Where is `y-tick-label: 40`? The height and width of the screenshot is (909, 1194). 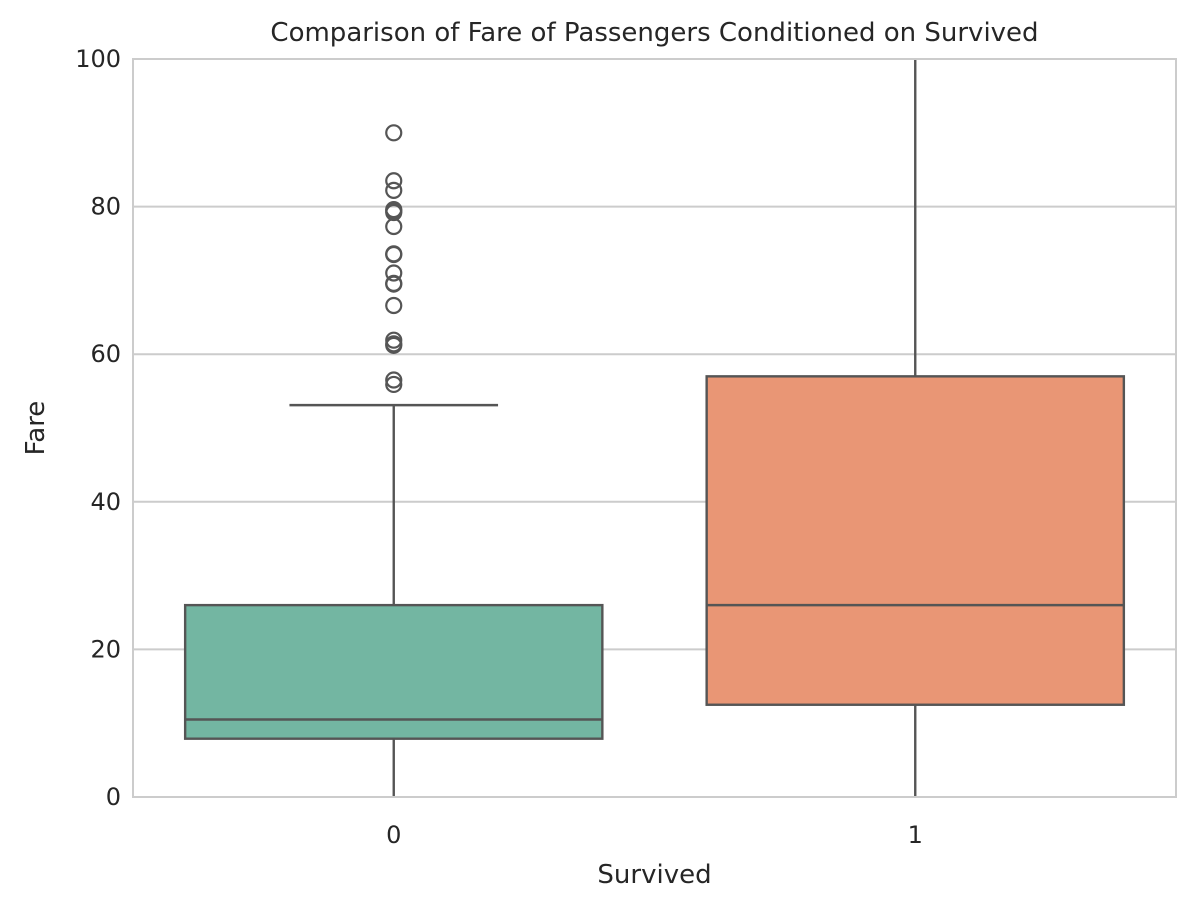 y-tick-label: 40 is located at coordinates (105, 502).